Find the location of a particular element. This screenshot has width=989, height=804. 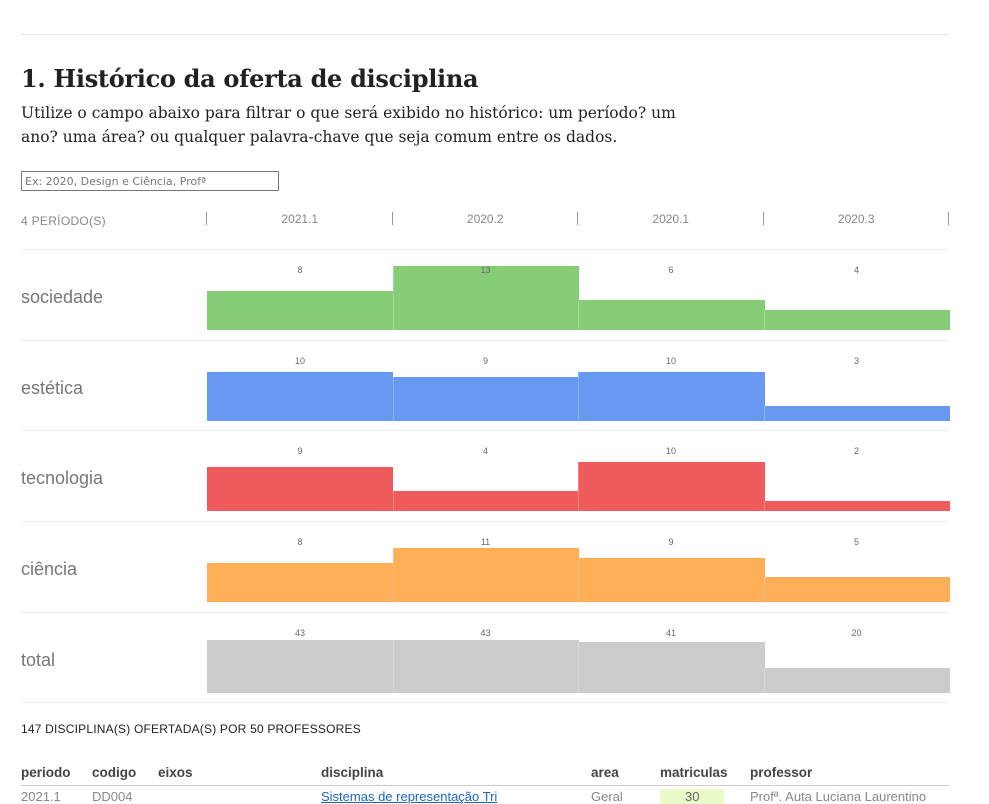

bar-value-label: 13 is located at coordinates (485, 270).